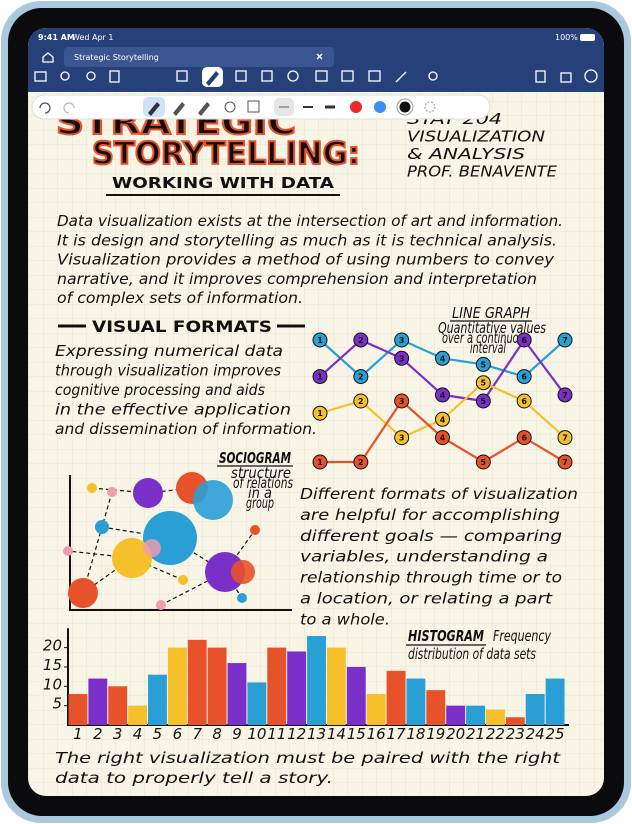 The height and width of the screenshot is (824, 632). Describe the element at coordinates (345, 619) in the screenshot. I see `goals-text: to a whole.` at that location.